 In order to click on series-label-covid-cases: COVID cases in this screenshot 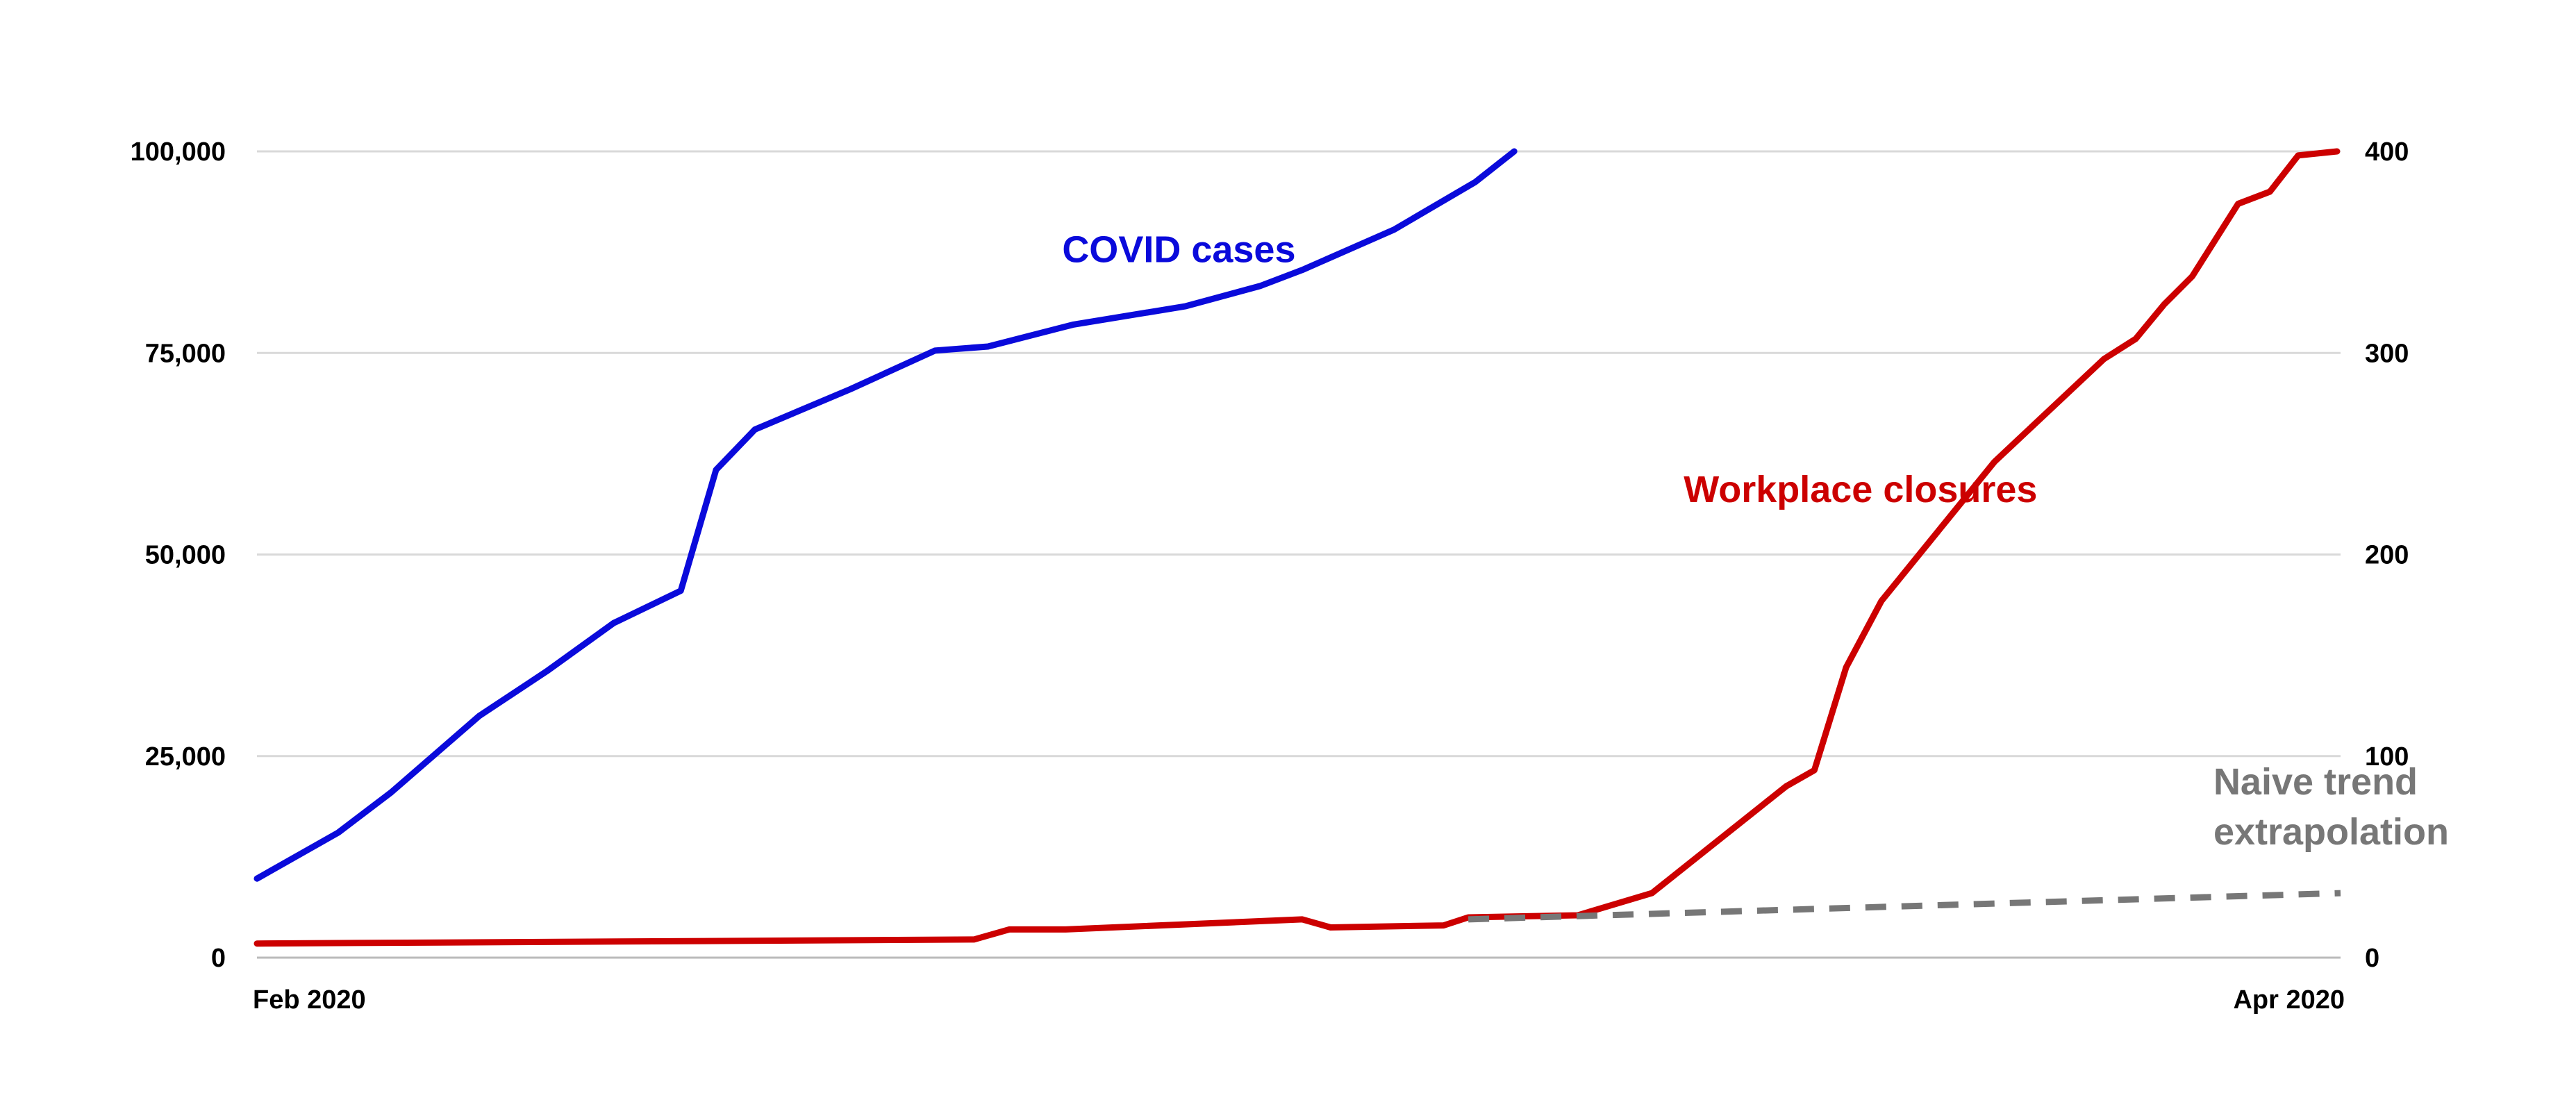, I will do `click(1178, 250)`.